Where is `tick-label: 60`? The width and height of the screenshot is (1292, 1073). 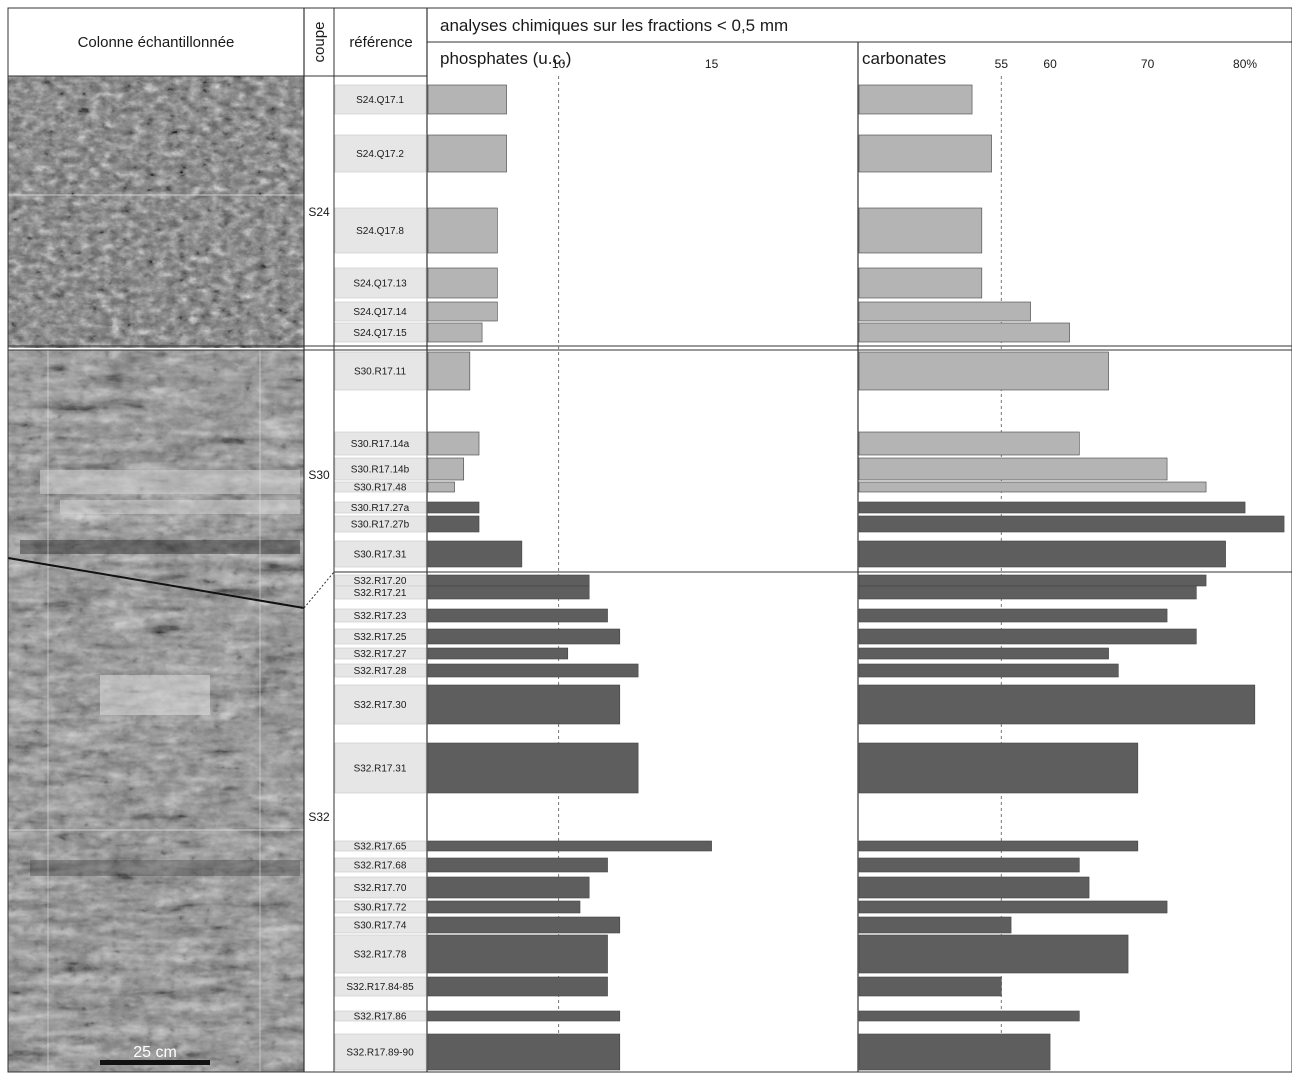 tick-label: 60 is located at coordinates (1050, 64).